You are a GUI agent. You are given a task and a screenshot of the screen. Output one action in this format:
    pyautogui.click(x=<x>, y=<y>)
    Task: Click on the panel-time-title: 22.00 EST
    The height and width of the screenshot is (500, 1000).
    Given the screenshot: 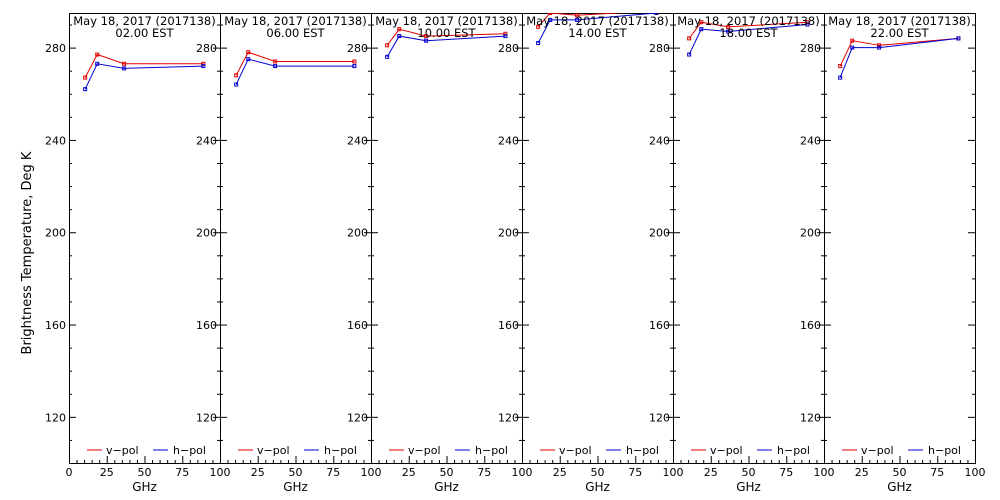 What is the action you would take?
    pyautogui.click(x=899, y=33)
    